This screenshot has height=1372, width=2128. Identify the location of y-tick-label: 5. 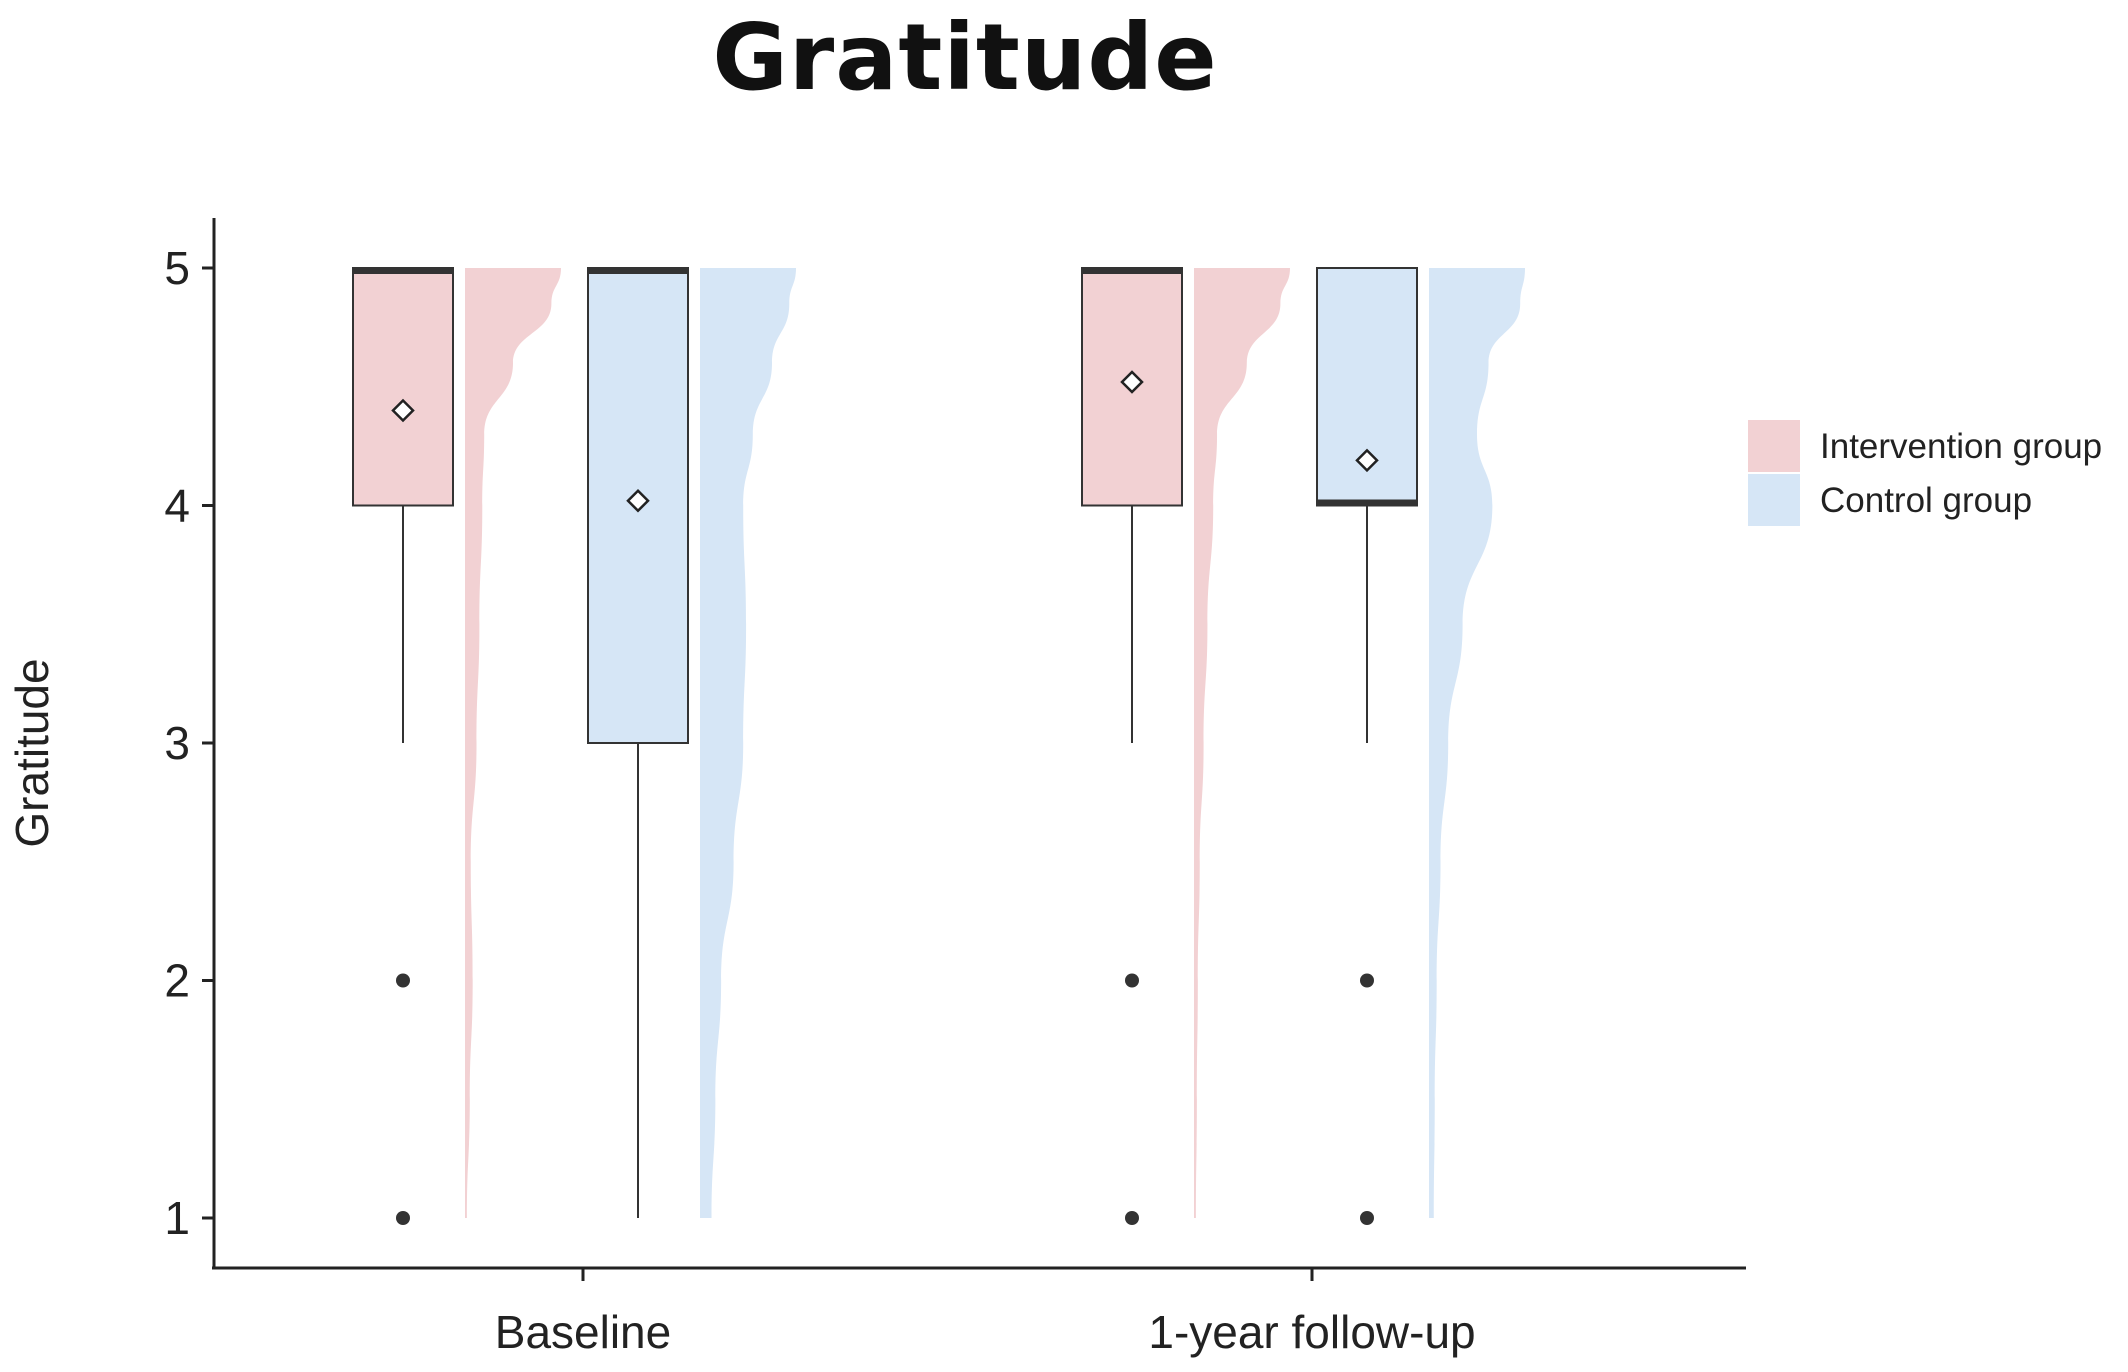
(177, 268).